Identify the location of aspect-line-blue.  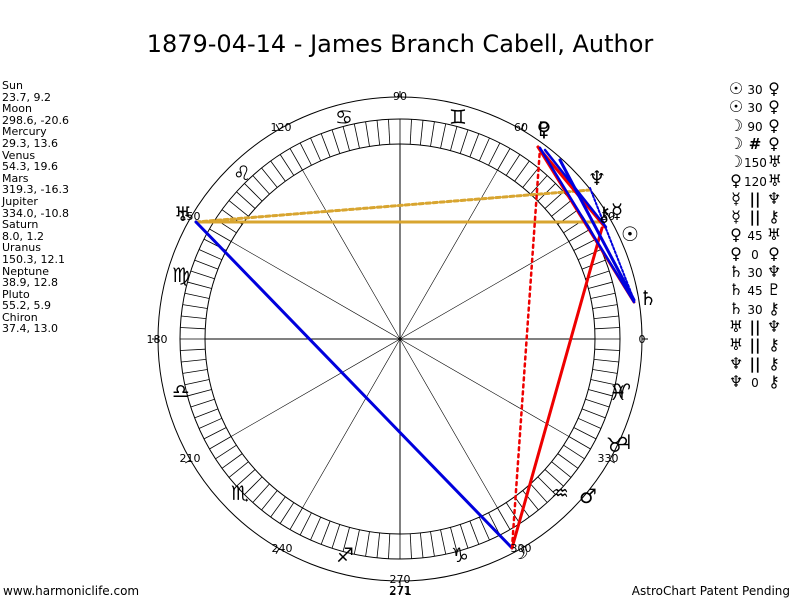
(575, 188).